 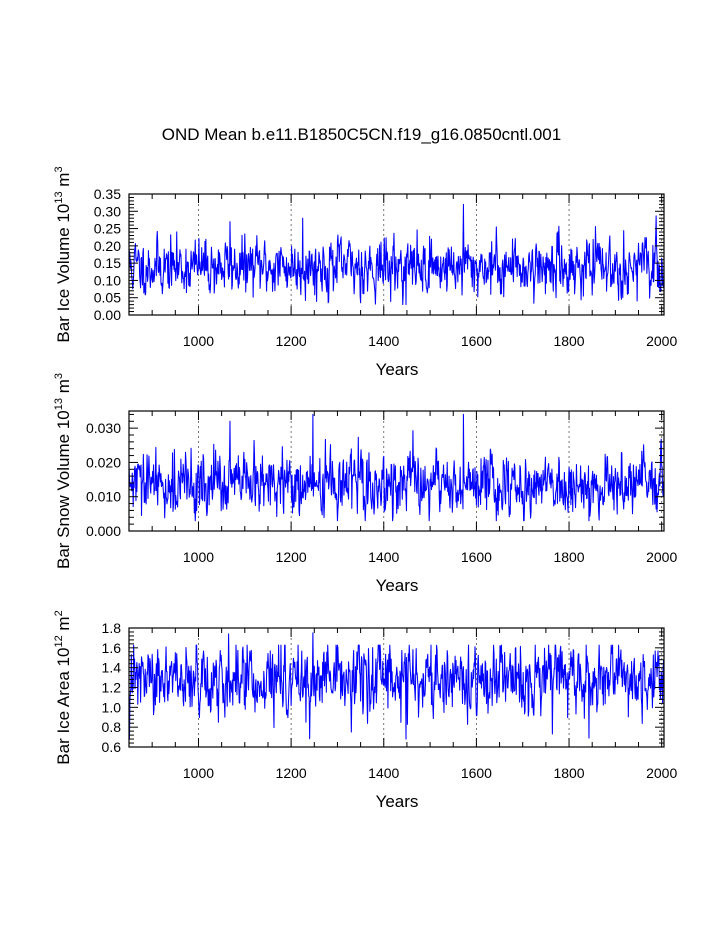 What do you see at coordinates (107, 263) in the screenshot?
I see `y-tick-label: 0.15` at bounding box center [107, 263].